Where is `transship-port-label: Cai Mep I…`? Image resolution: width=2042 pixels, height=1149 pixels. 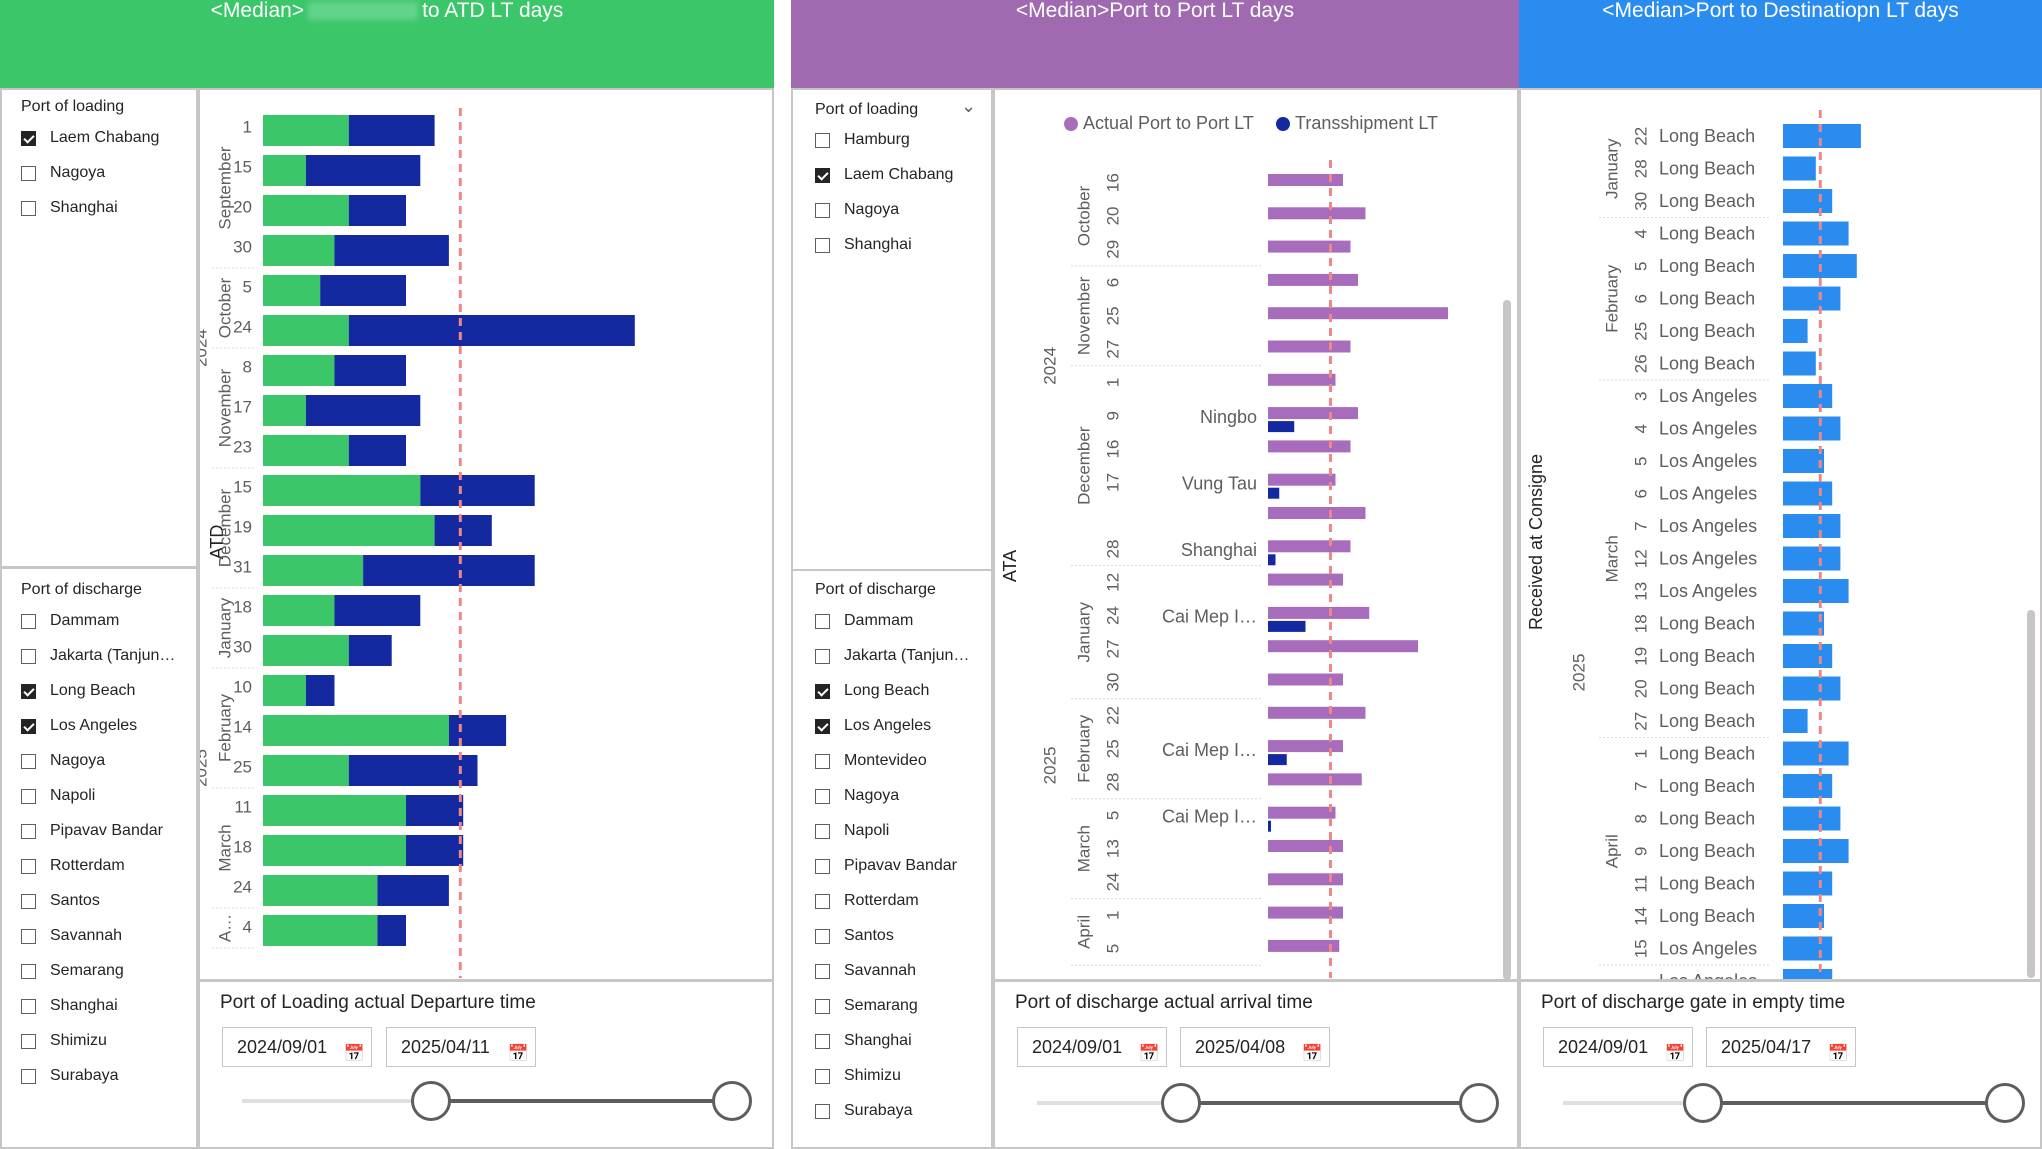
transship-port-label: Cai Mep I… is located at coordinates (1209, 617).